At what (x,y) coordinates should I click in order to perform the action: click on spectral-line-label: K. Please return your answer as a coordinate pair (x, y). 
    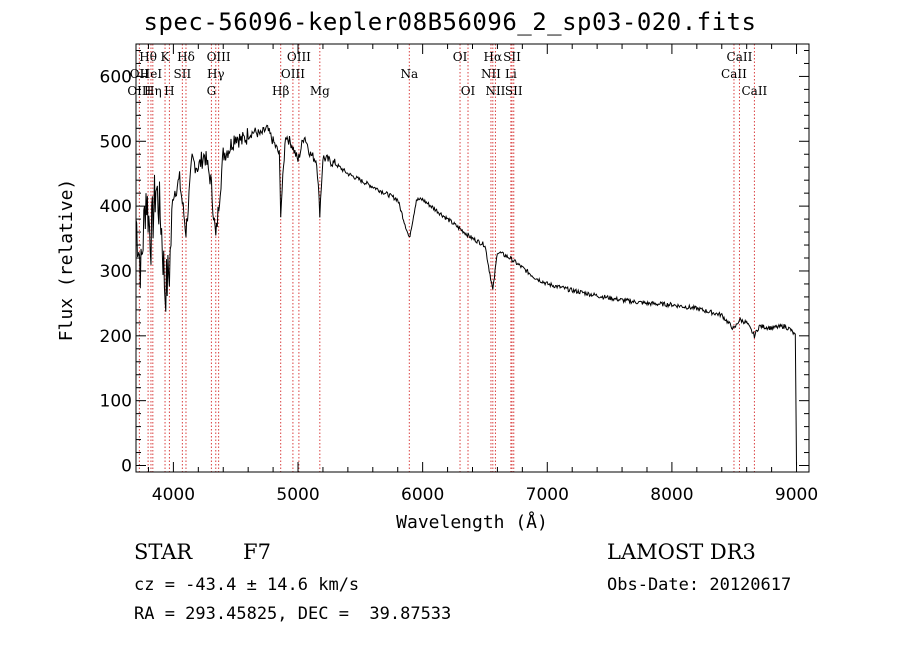
    Looking at the image, I should click on (166, 57).